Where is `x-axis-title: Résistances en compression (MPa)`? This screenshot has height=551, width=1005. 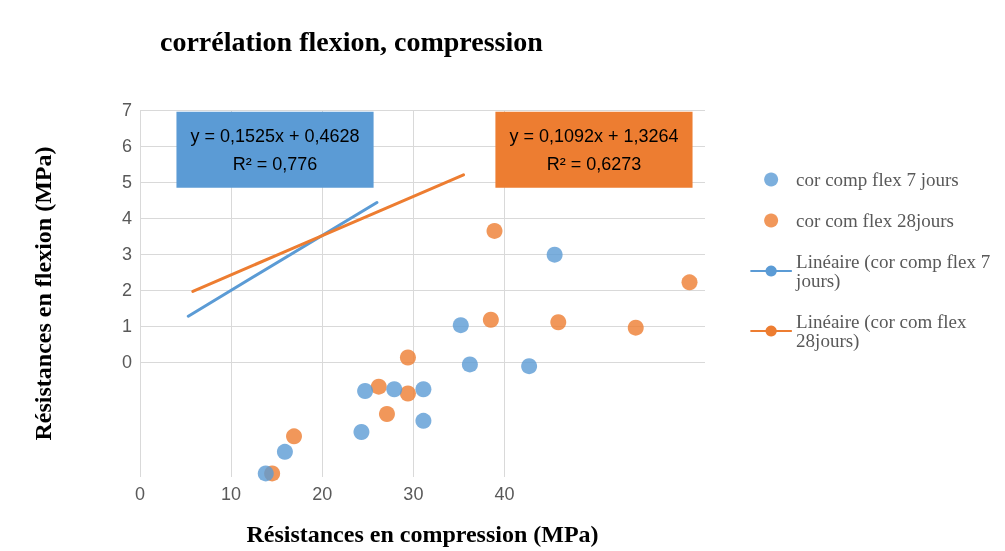
x-axis-title: Résistances en compression (MPa) is located at coordinates (422, 534).